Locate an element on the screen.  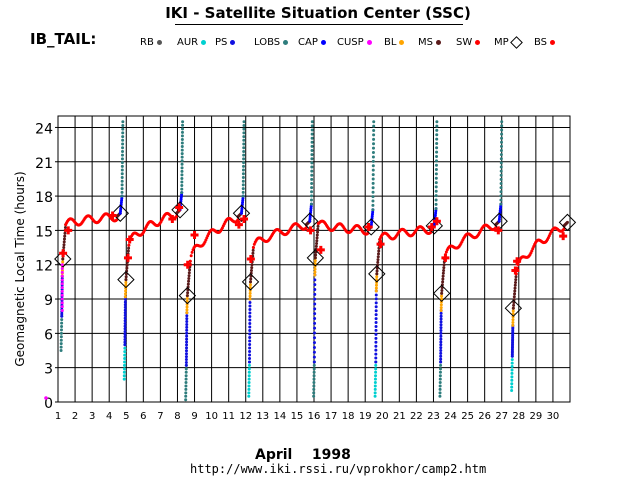
y-axis-label: Geomagnetic Local Time (hours) is located at coordinates (20, 268).